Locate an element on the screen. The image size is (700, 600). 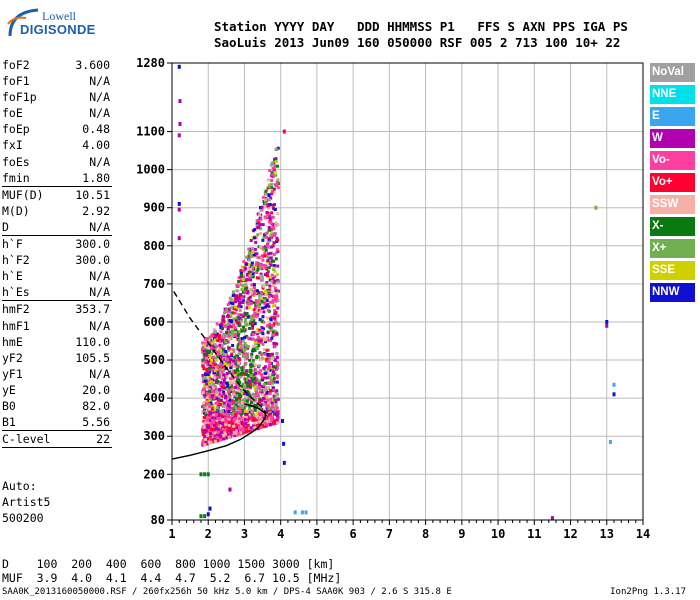
param-separator is located at coordinates (57, 448).